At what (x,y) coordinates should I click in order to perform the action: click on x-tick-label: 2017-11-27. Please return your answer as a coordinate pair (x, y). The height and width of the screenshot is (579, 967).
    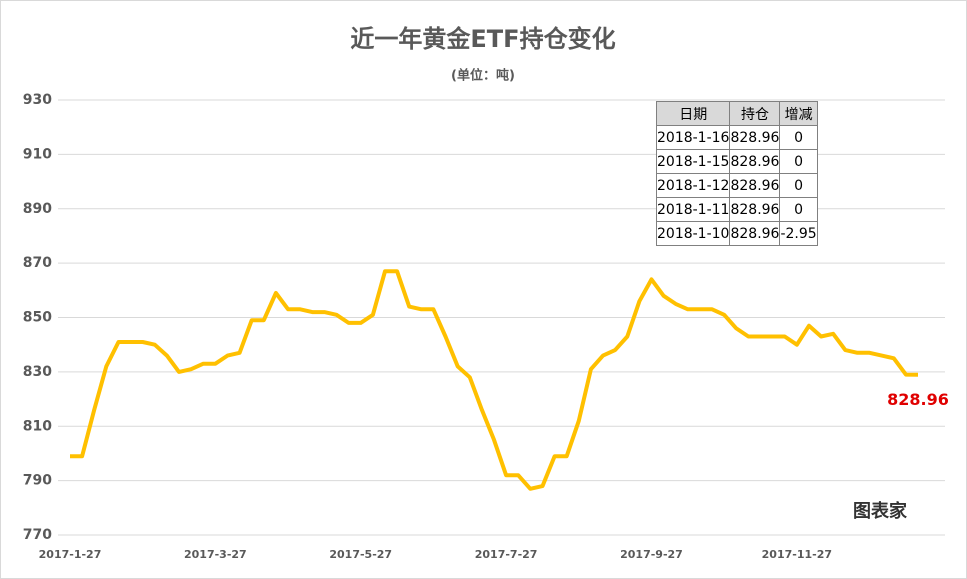
    Looking at the image, I should click on (797, 554).